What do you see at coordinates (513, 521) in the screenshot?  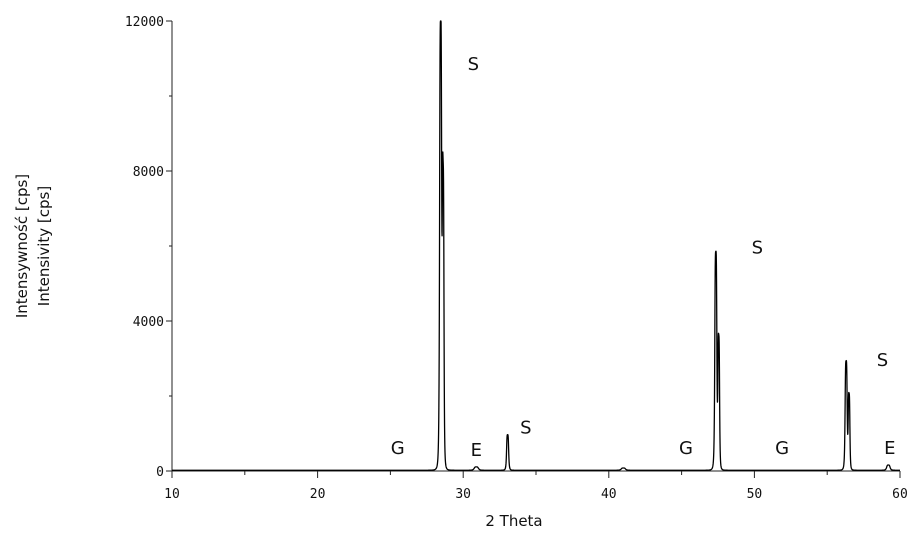 I see `x-axis-title: 2 Theta` at bounding box center [513, 521].